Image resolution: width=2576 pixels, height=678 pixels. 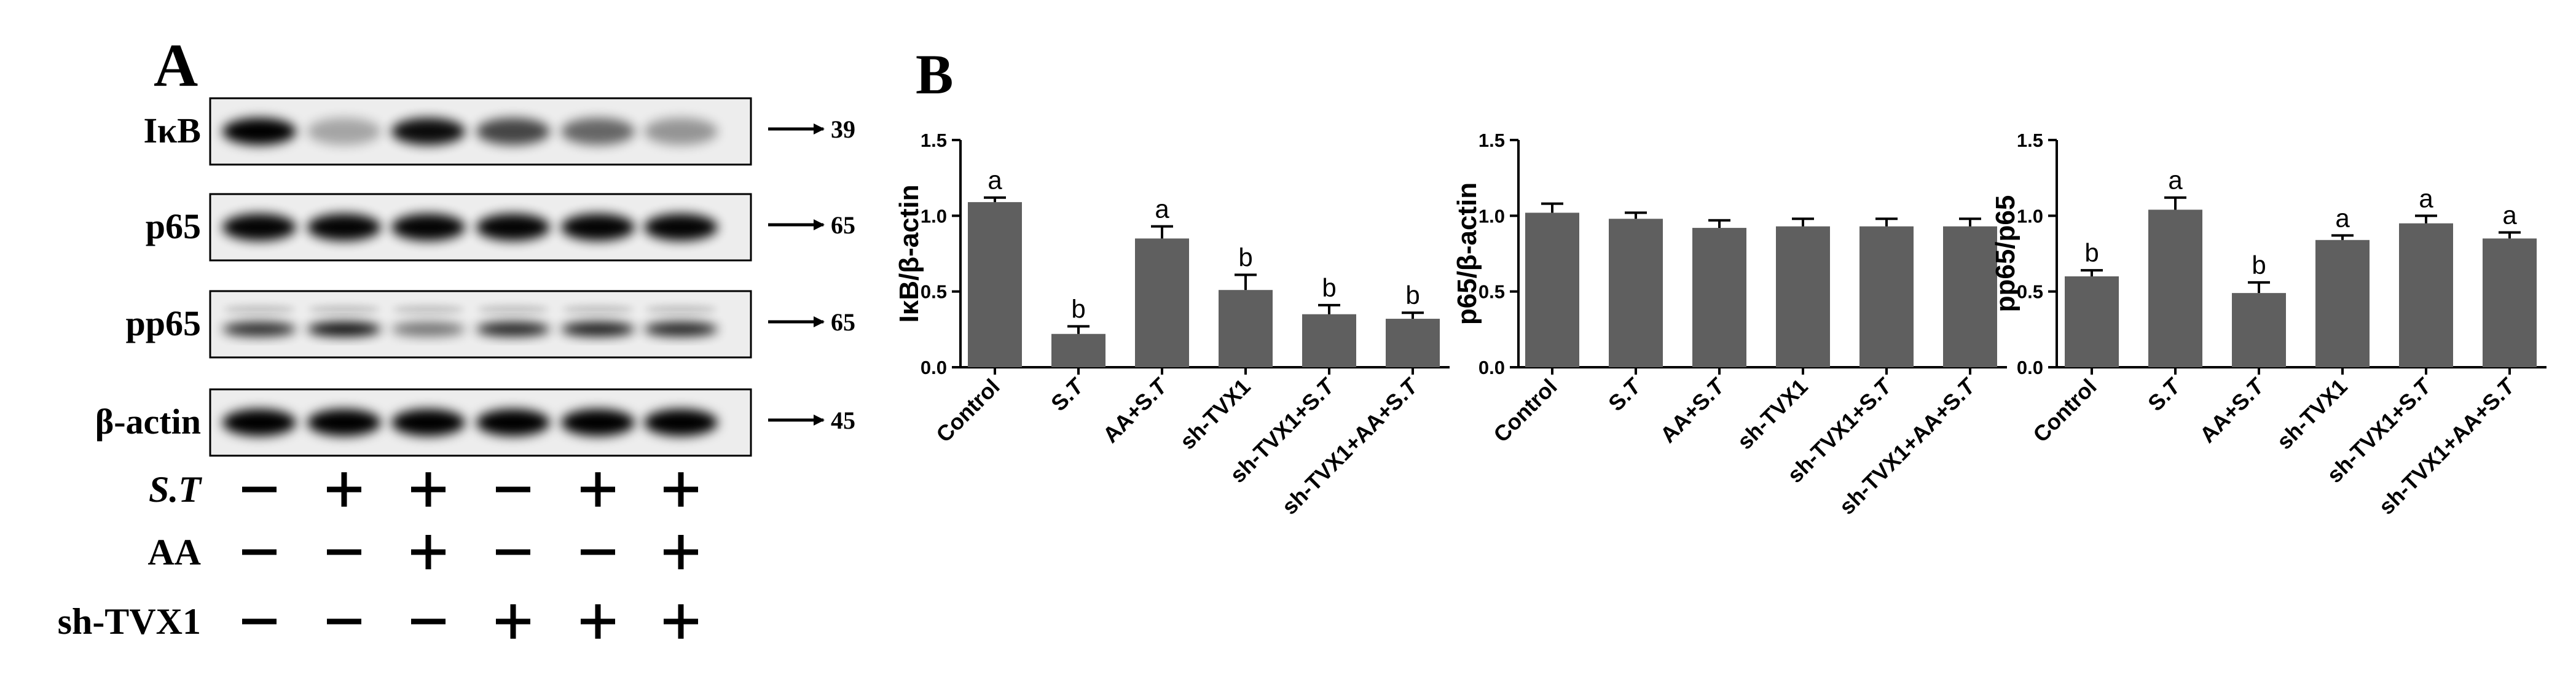 I want to click on blot-row-label: β-actin, so click(x=148, y=422).